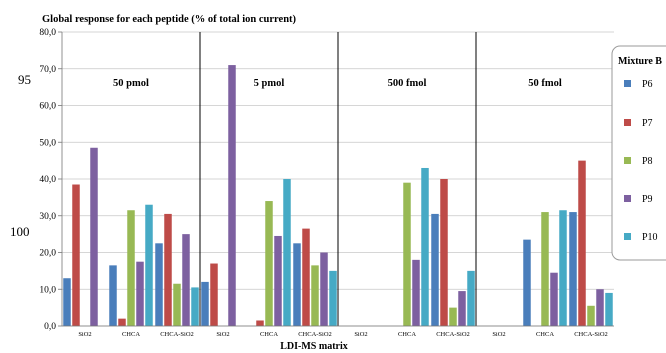  I want to click on legend-title: Mixture B, so click(640, 61).